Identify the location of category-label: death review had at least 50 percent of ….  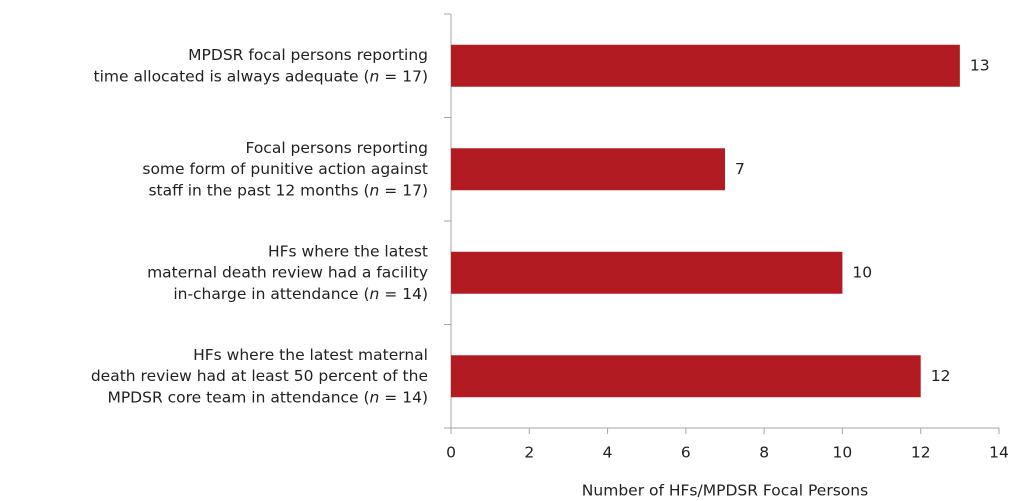
(259, 376).